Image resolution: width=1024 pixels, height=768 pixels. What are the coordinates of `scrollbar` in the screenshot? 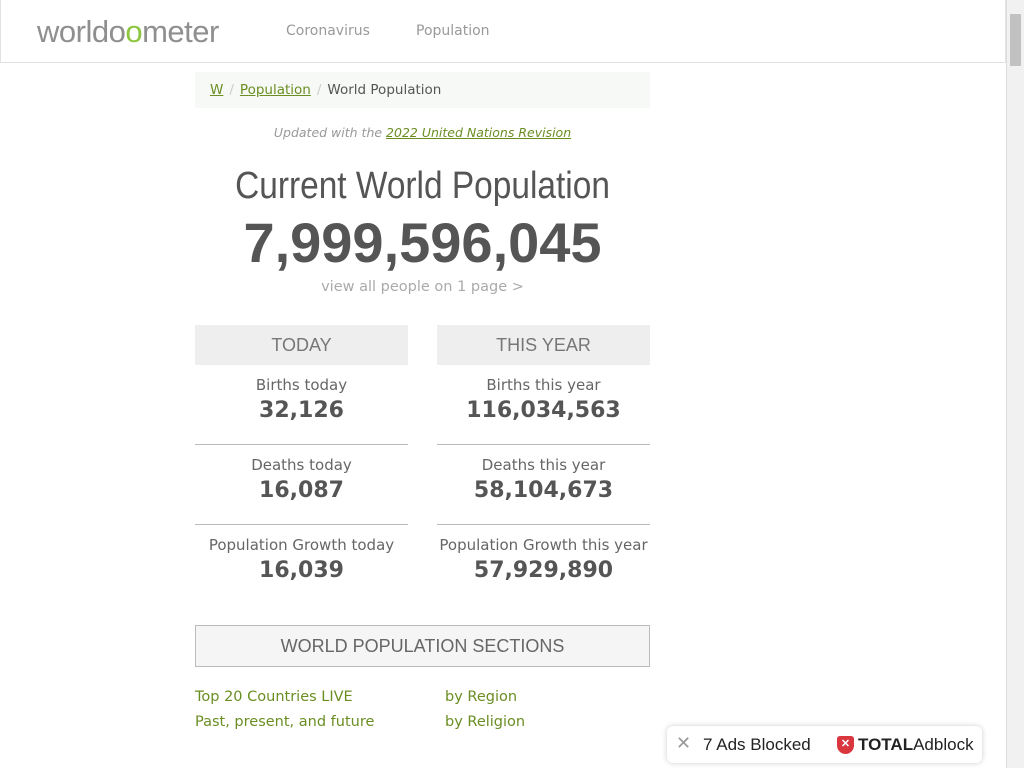 It's located at (1015, 384).